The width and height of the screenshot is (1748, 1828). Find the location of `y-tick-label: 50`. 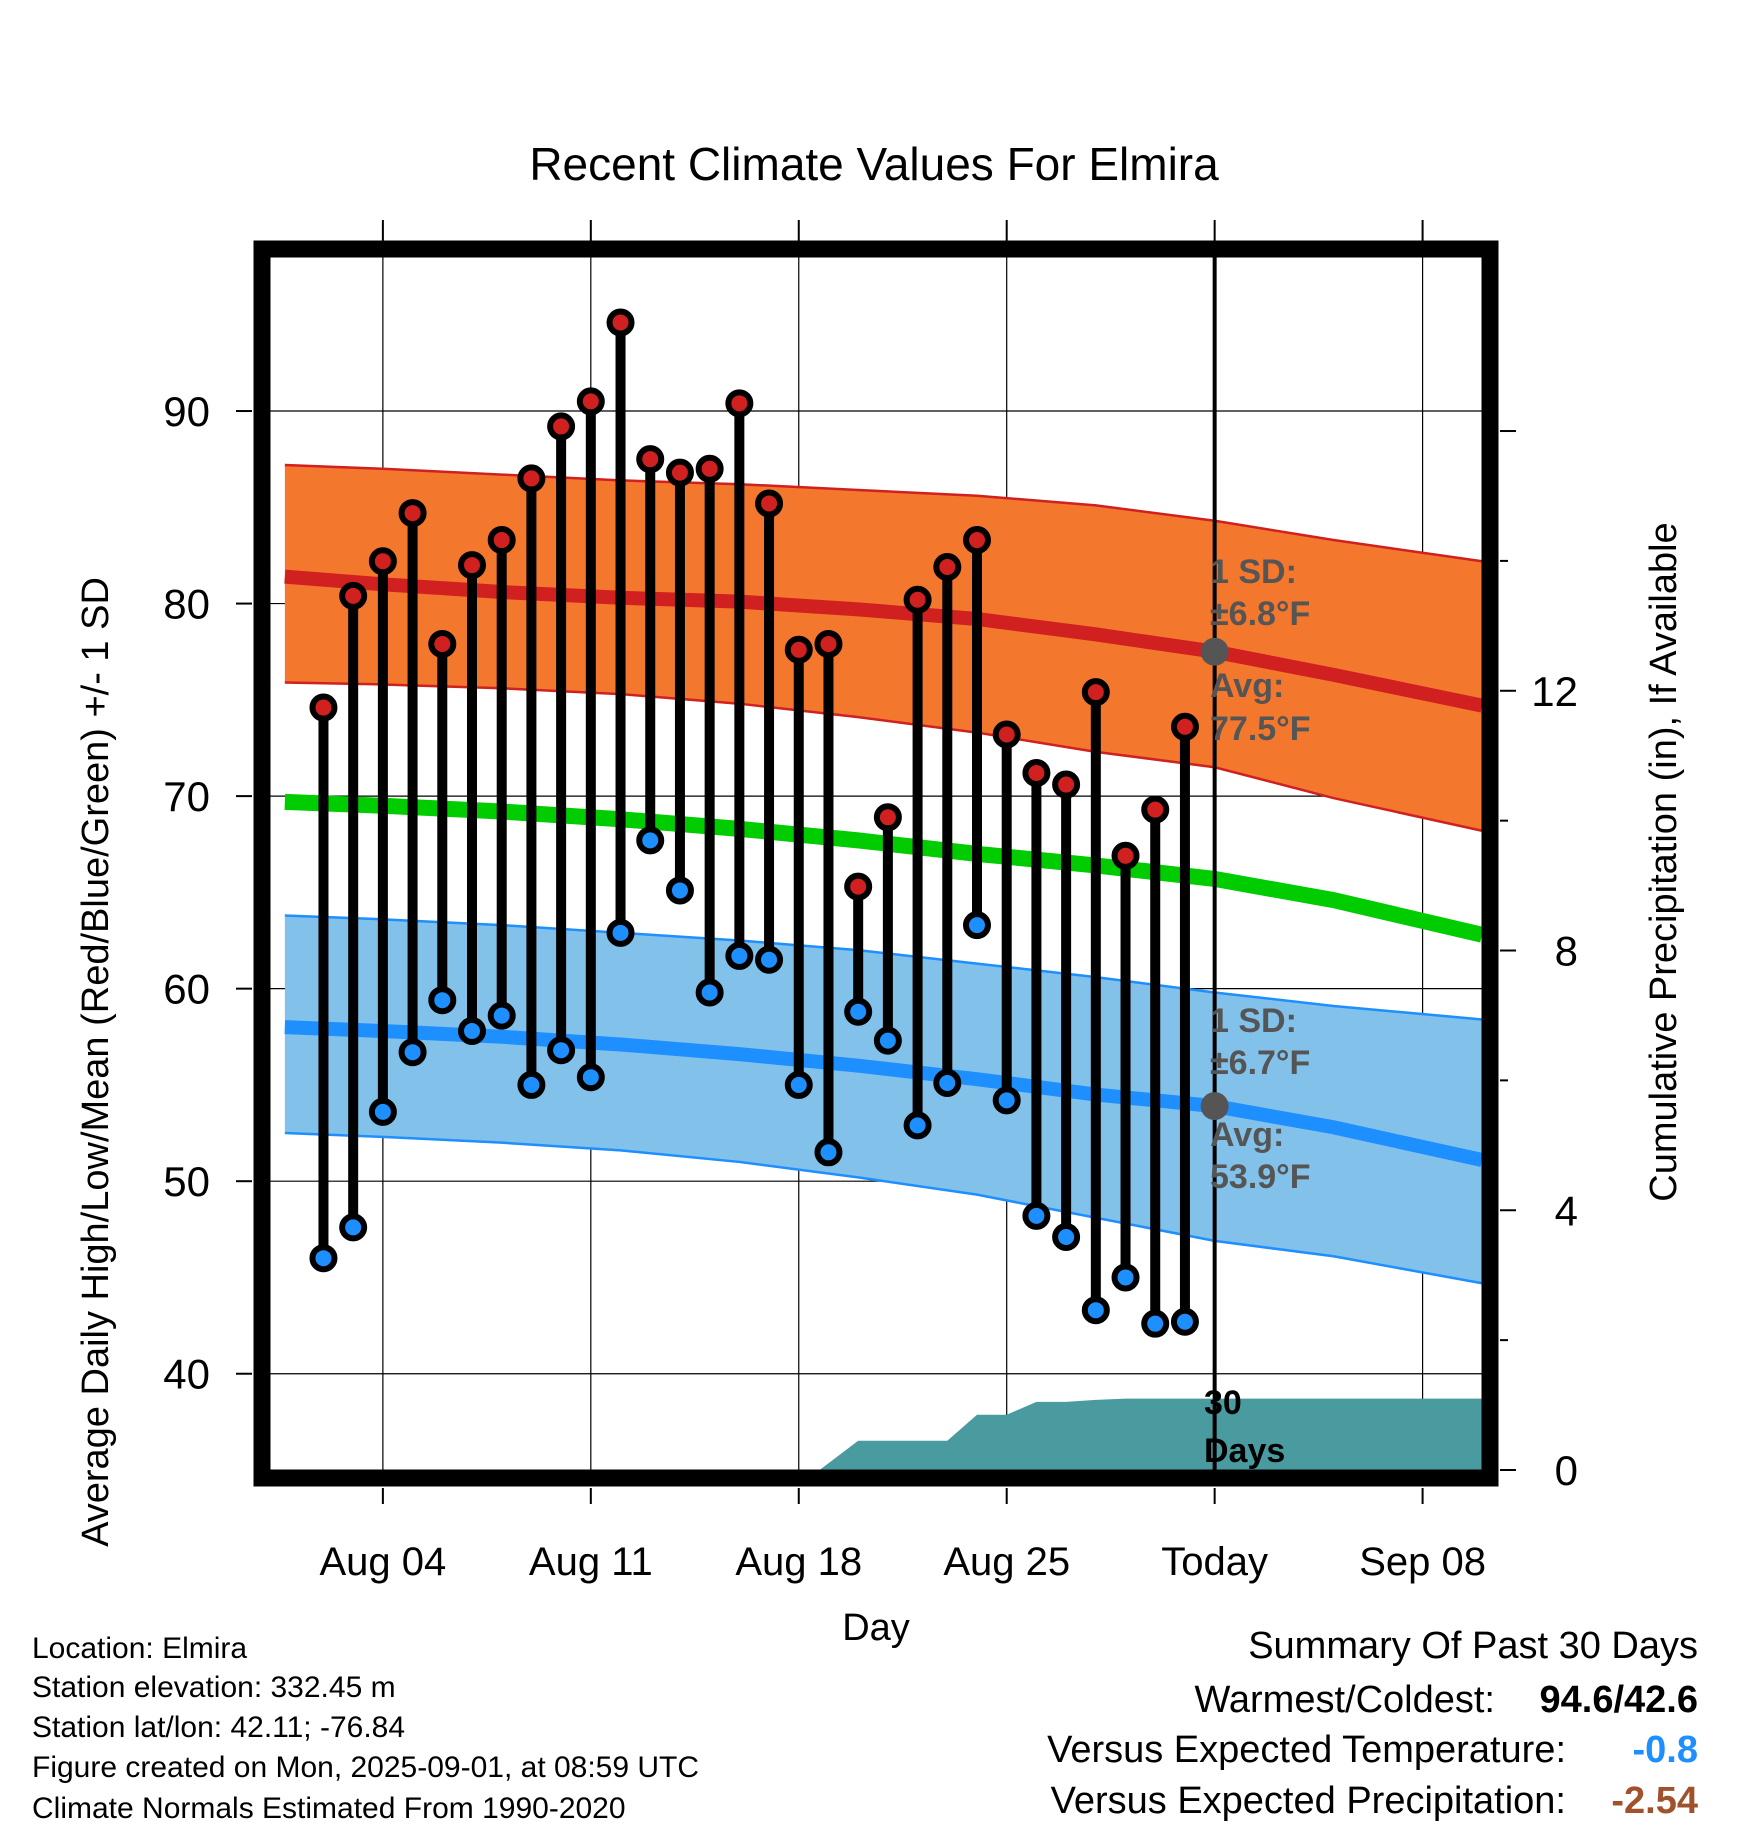

y-tick-label: 50 is located at coordinates (186, 1181).